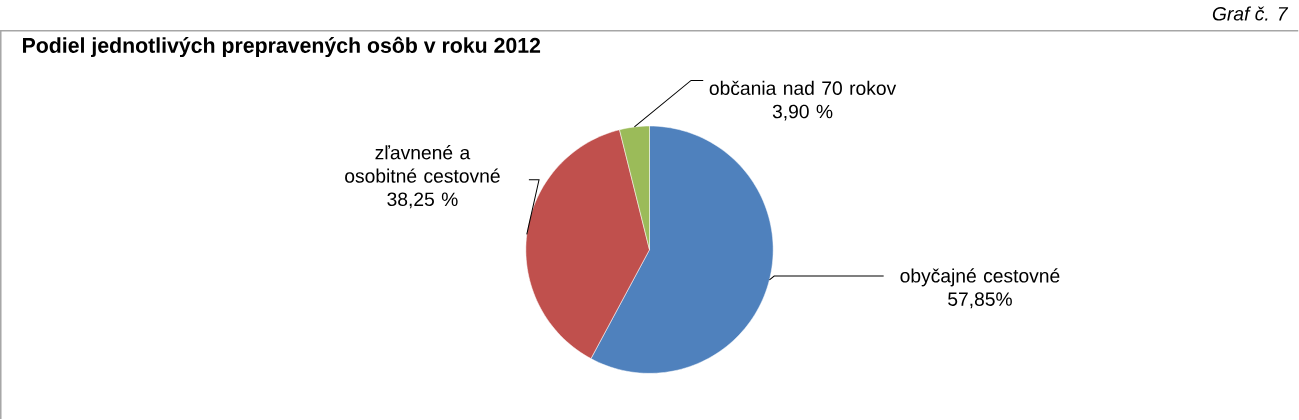 This screenshot has width=1299, height=420. Describe the element at coordinates (282, 47) in the screenshot. I see `chart-title: Podiel jednotlivých prepravených osôb v roku 2012` at that location.